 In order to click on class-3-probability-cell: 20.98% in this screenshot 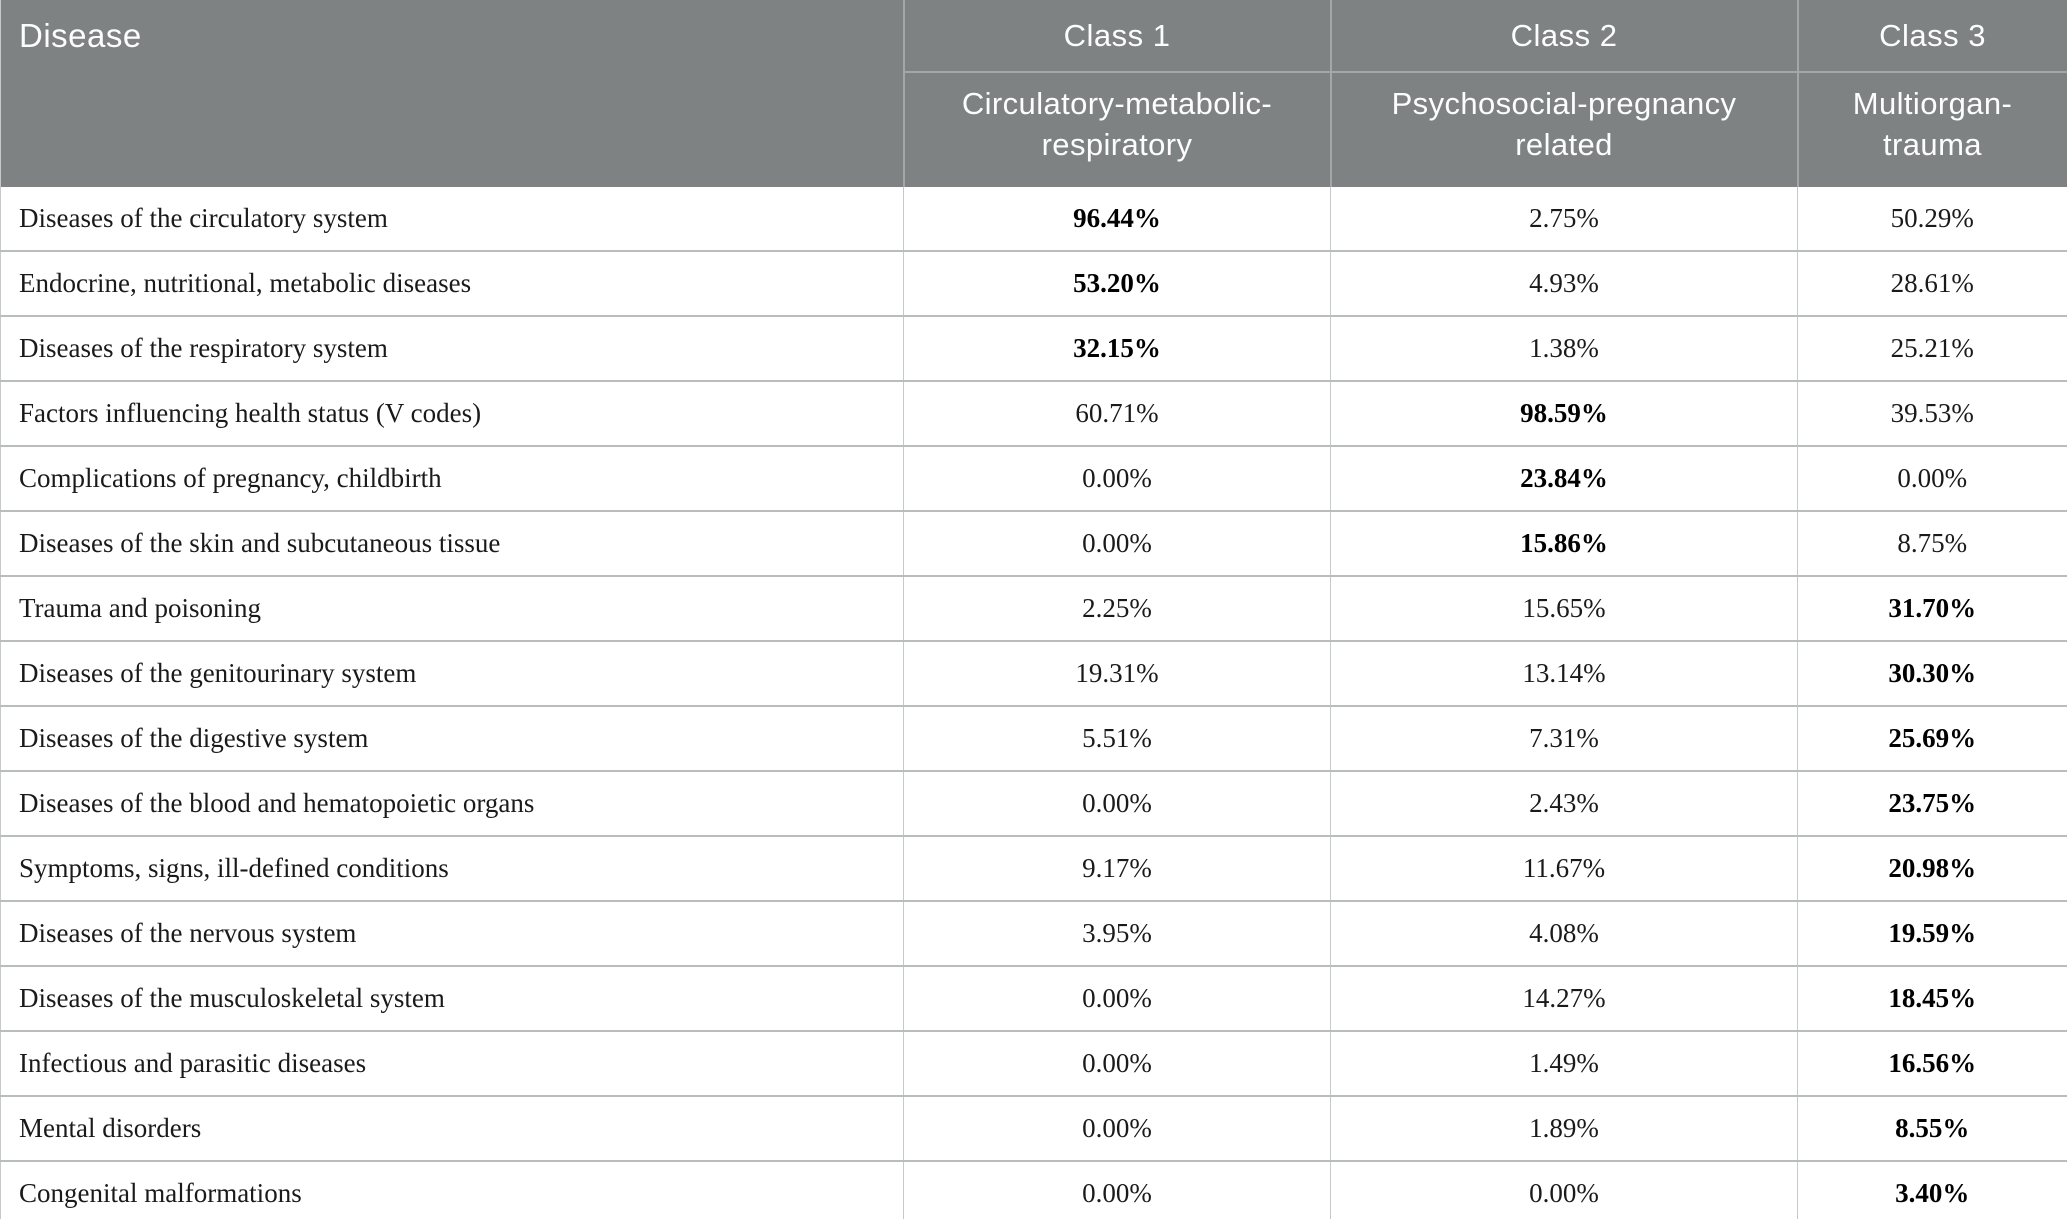, I will do `click(1932, 869)`.